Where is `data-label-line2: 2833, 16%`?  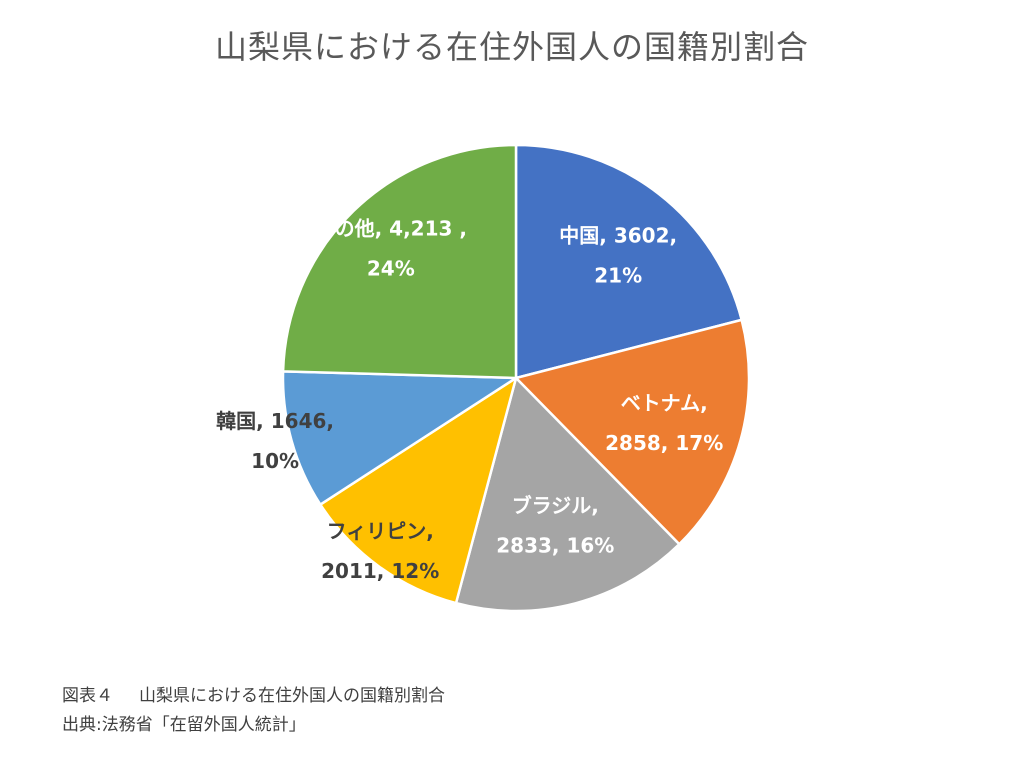
data-label-line2: 2833, 16% is located at coordinates (555, 546).